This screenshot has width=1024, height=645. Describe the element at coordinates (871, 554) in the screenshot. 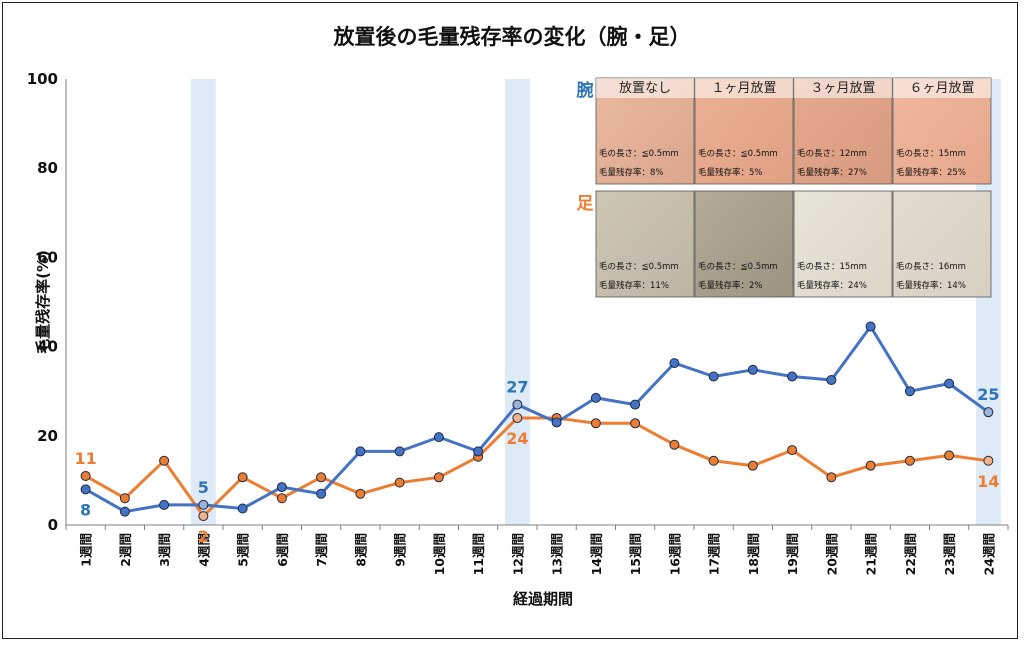

I see `x-tick-label: 21週間` at that location.